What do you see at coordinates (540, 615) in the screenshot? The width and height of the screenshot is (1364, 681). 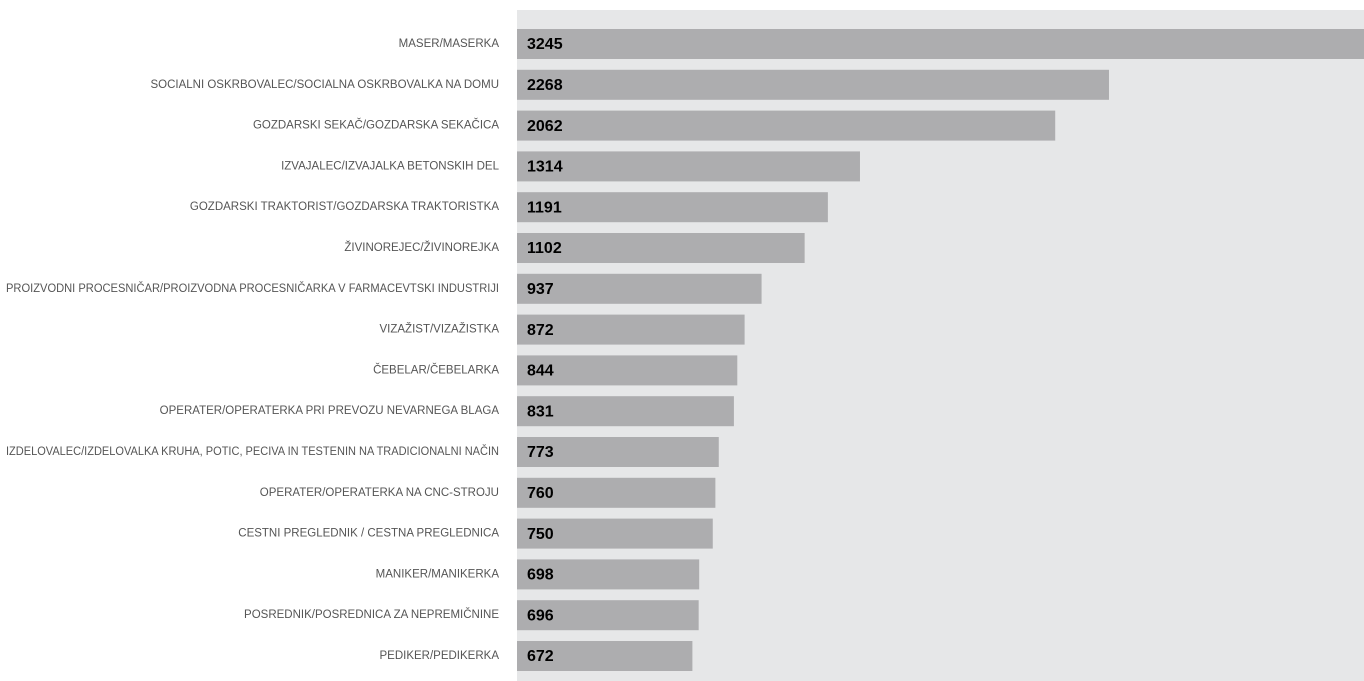 I see `value-label: 696` at bounding box center [540, 615].